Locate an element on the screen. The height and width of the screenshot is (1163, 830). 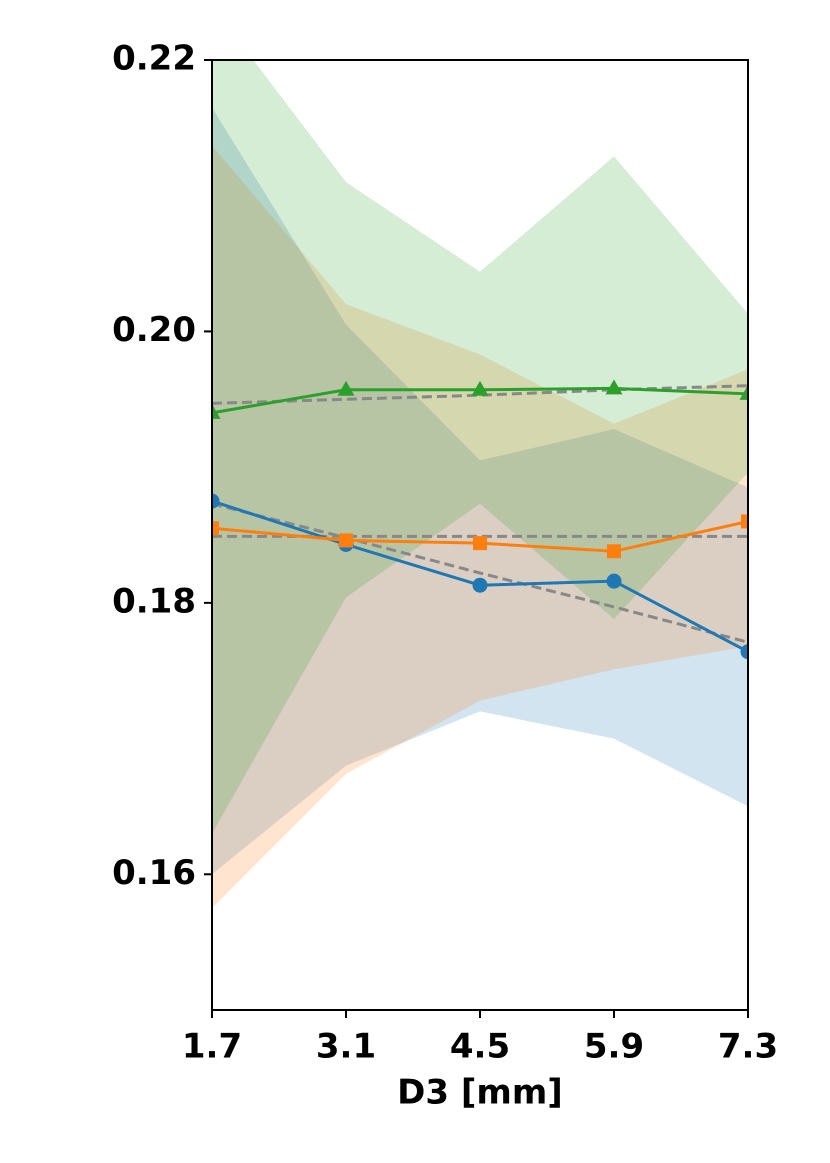
x-tick-label: 1.7 is located at coordinates (212, 1047).